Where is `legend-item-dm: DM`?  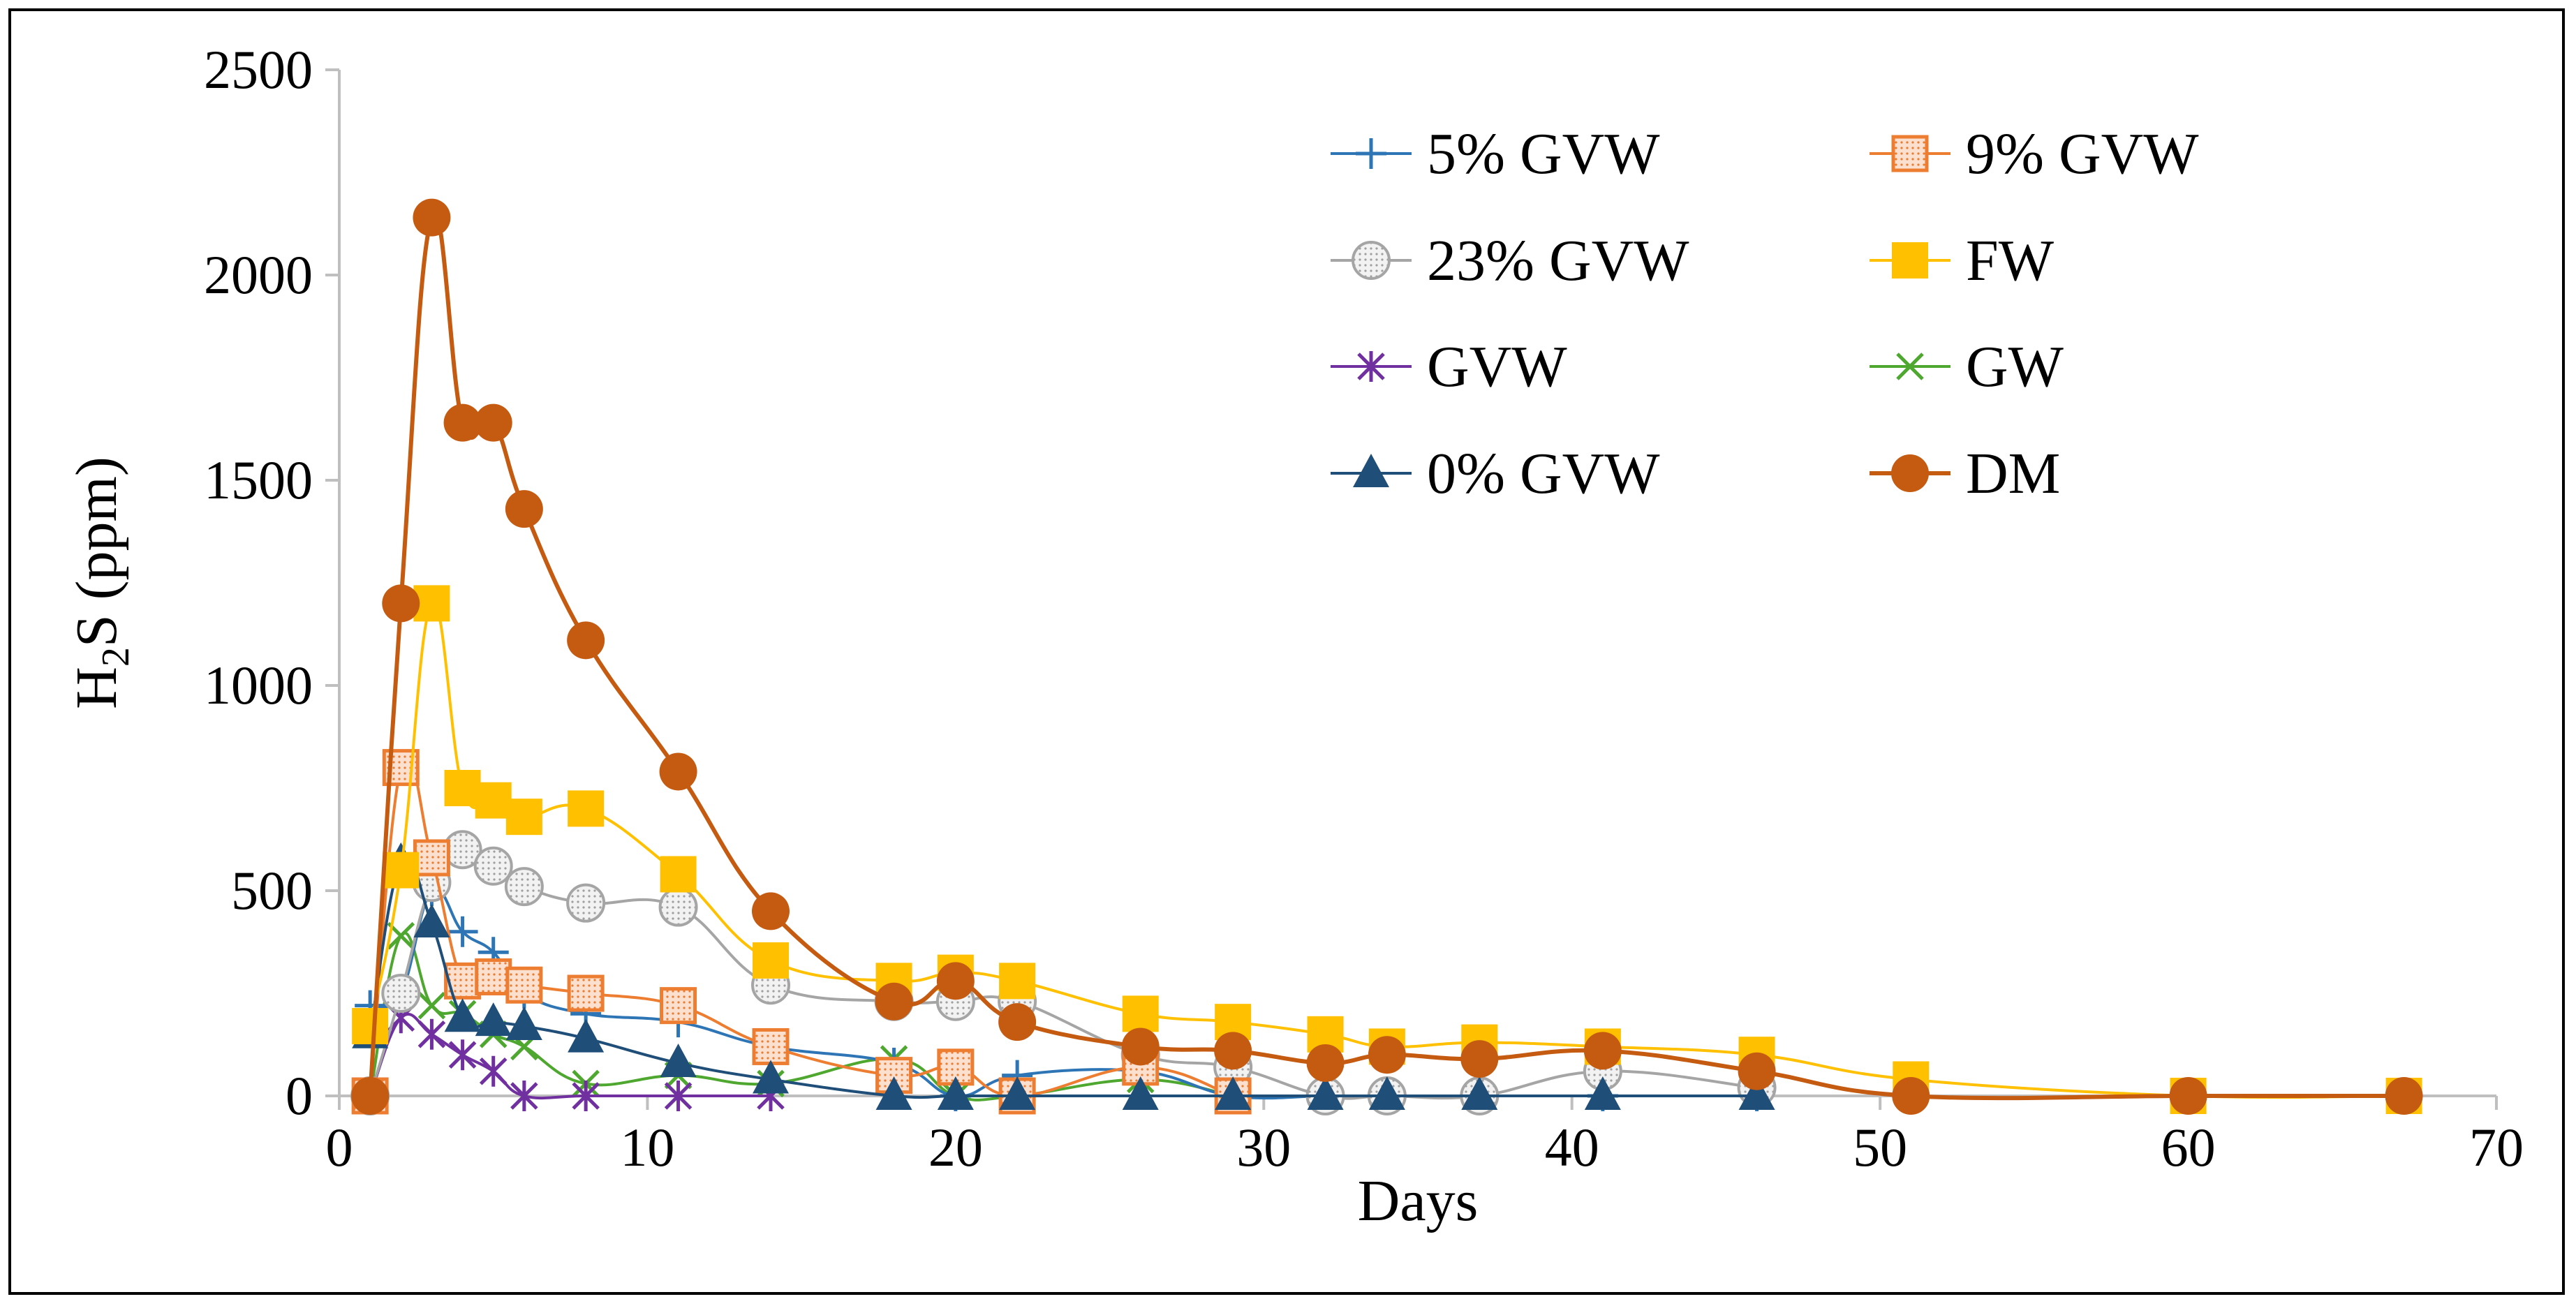
legend-item-dm: DM is located at coordinates (1965, 473).